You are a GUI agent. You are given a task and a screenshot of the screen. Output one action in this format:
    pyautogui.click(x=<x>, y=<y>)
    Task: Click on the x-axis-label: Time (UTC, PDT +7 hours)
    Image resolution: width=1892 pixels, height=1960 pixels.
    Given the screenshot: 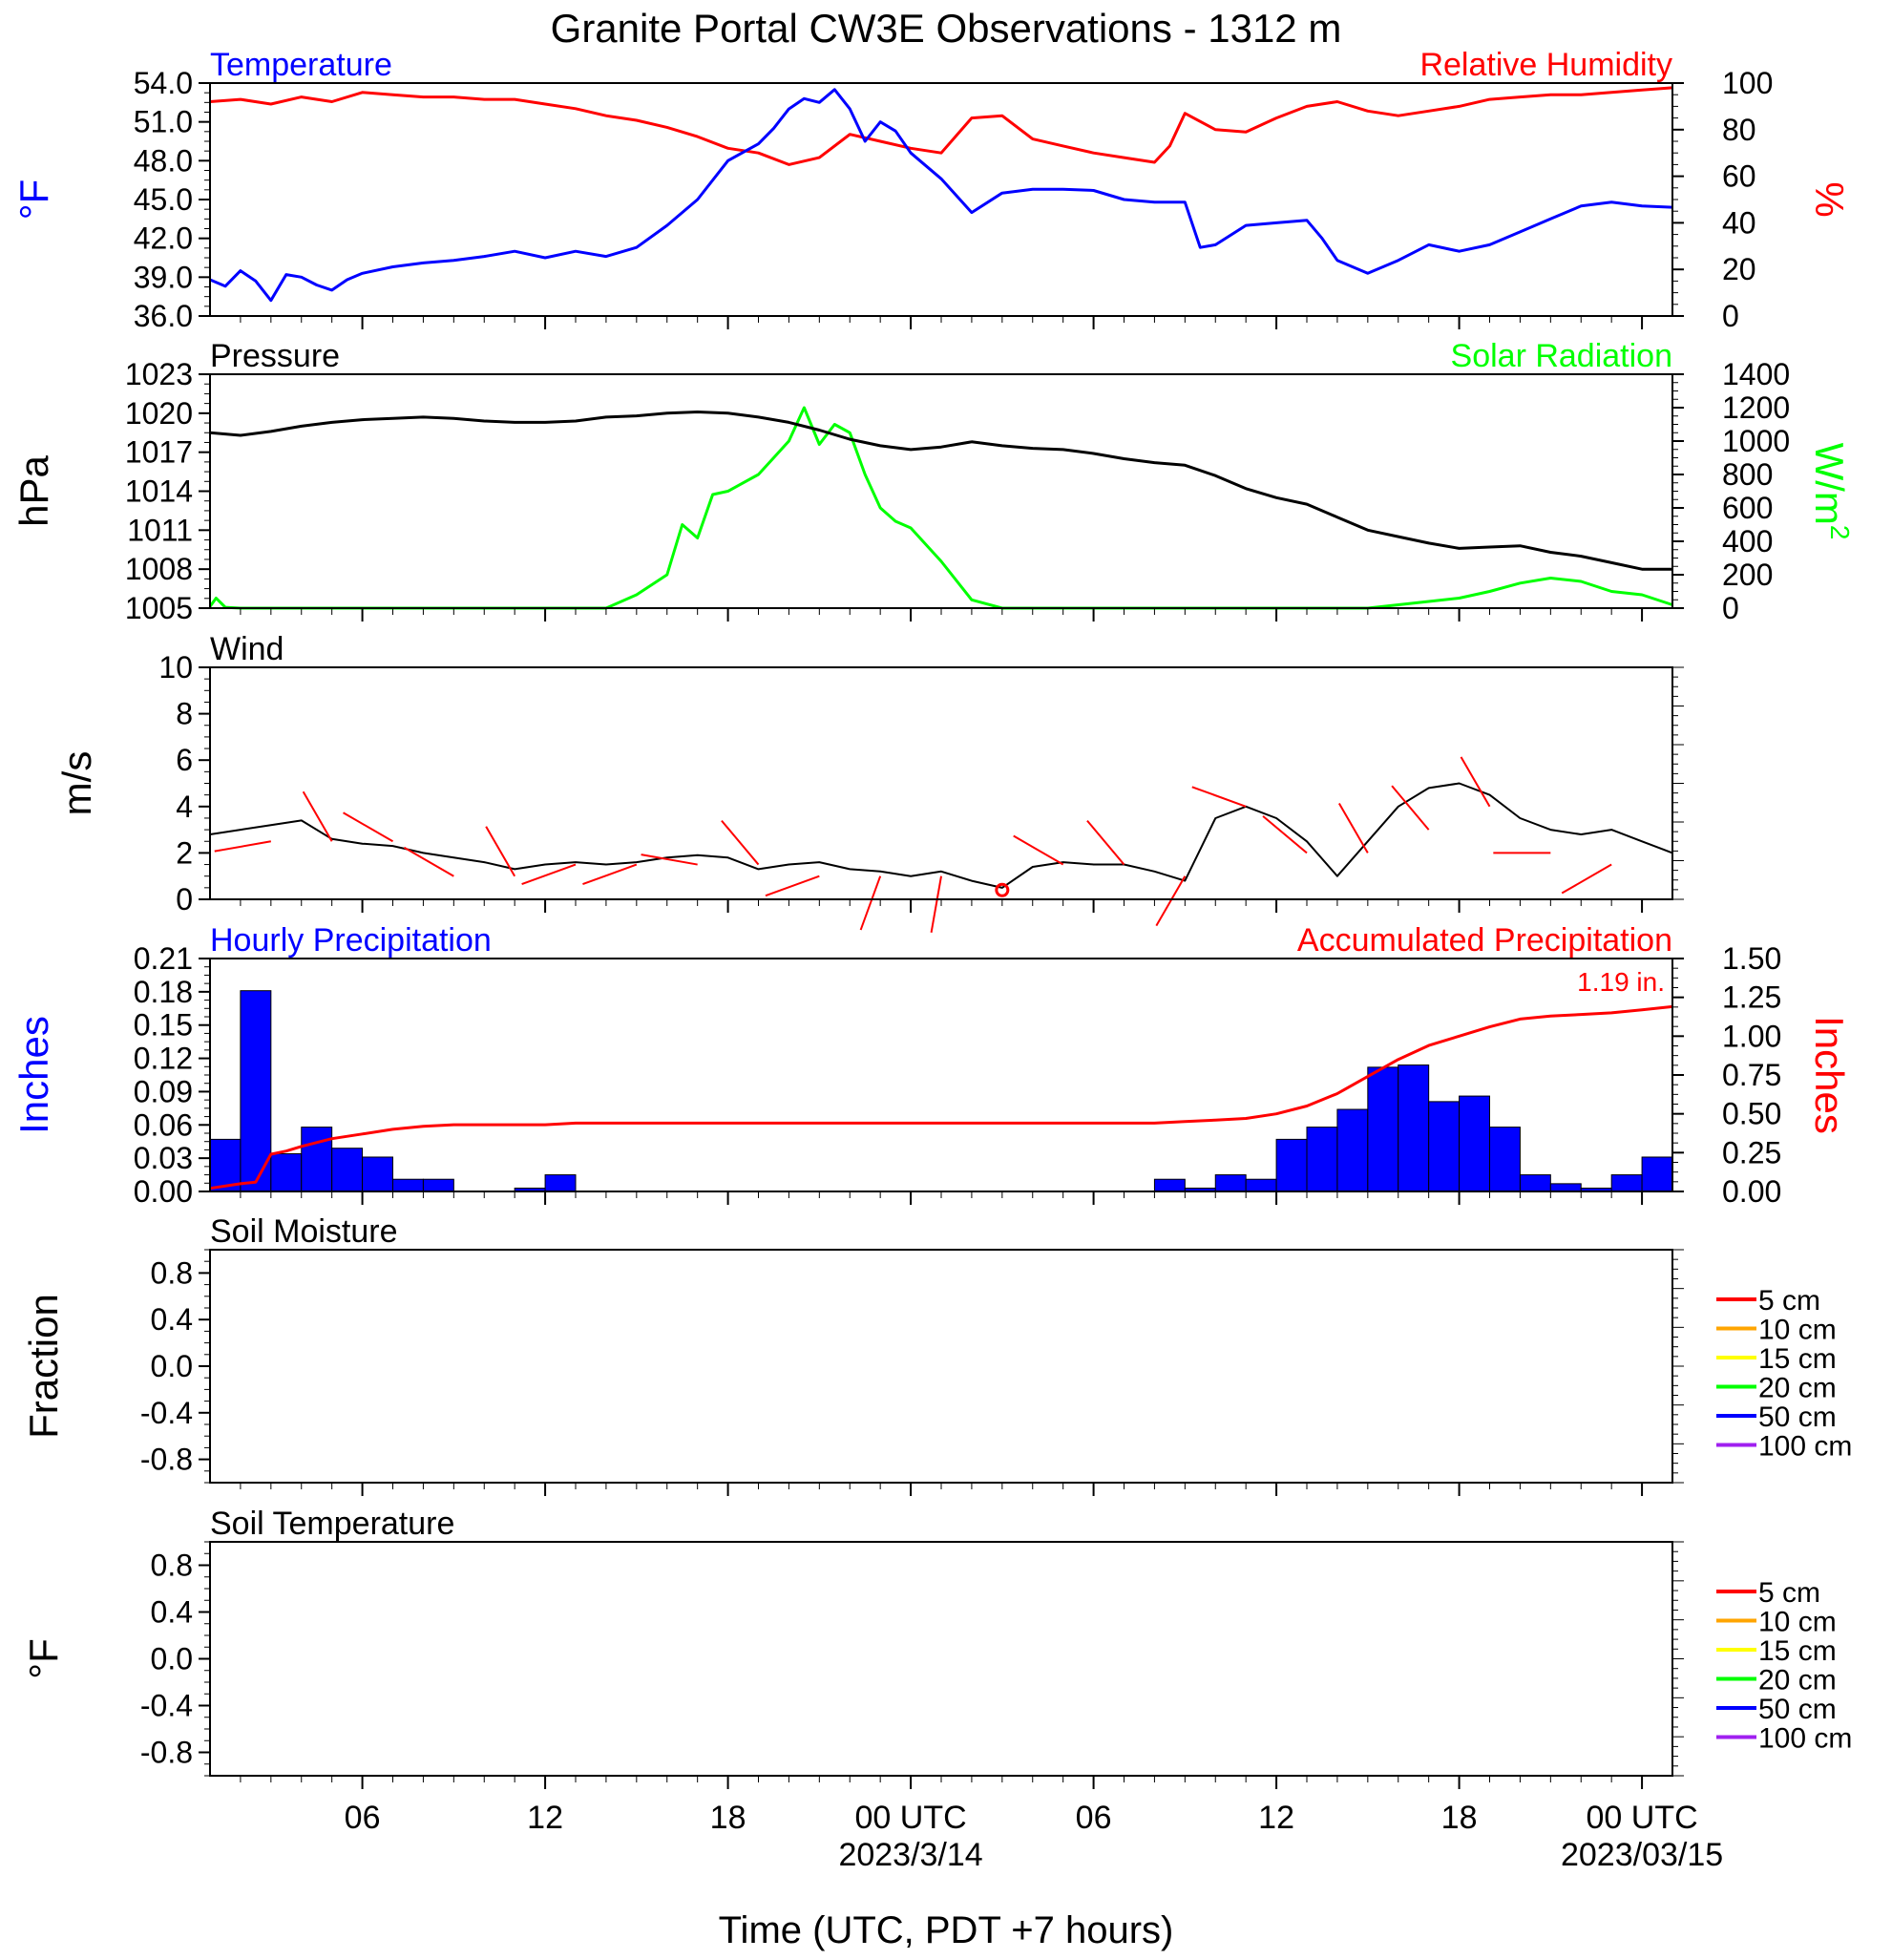 What is the action you would take?
    pyautogui.click(x=946, y=1930)
    